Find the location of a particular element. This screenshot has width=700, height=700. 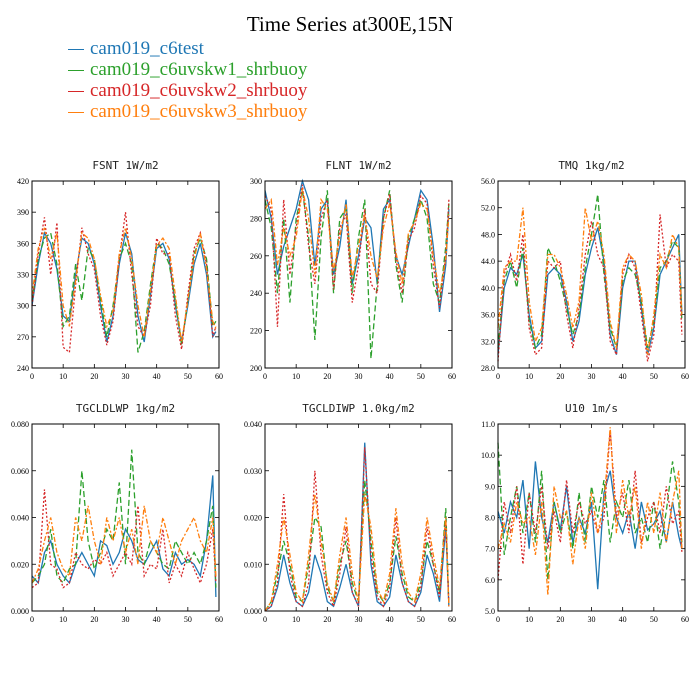

y-tick-label: 0.010 is located at coordinates (253, 564).